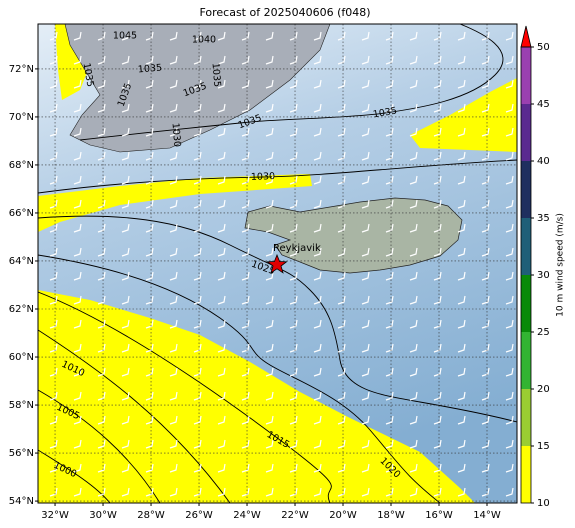 This screenshot has width=575, height=528. What do you see at coordinates (535, 267) in the screenshot?
I see `colorbar: 10 15 20 25 30 35 40 45 50` at bounding box center [535, 267].